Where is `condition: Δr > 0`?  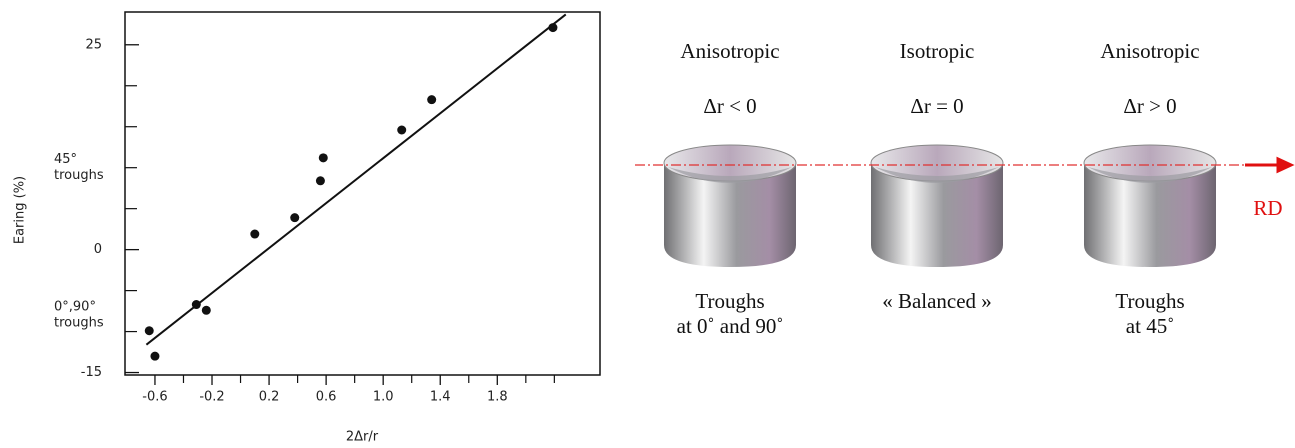 condition: Δr > 0 is located at coordinates (1149, 106).